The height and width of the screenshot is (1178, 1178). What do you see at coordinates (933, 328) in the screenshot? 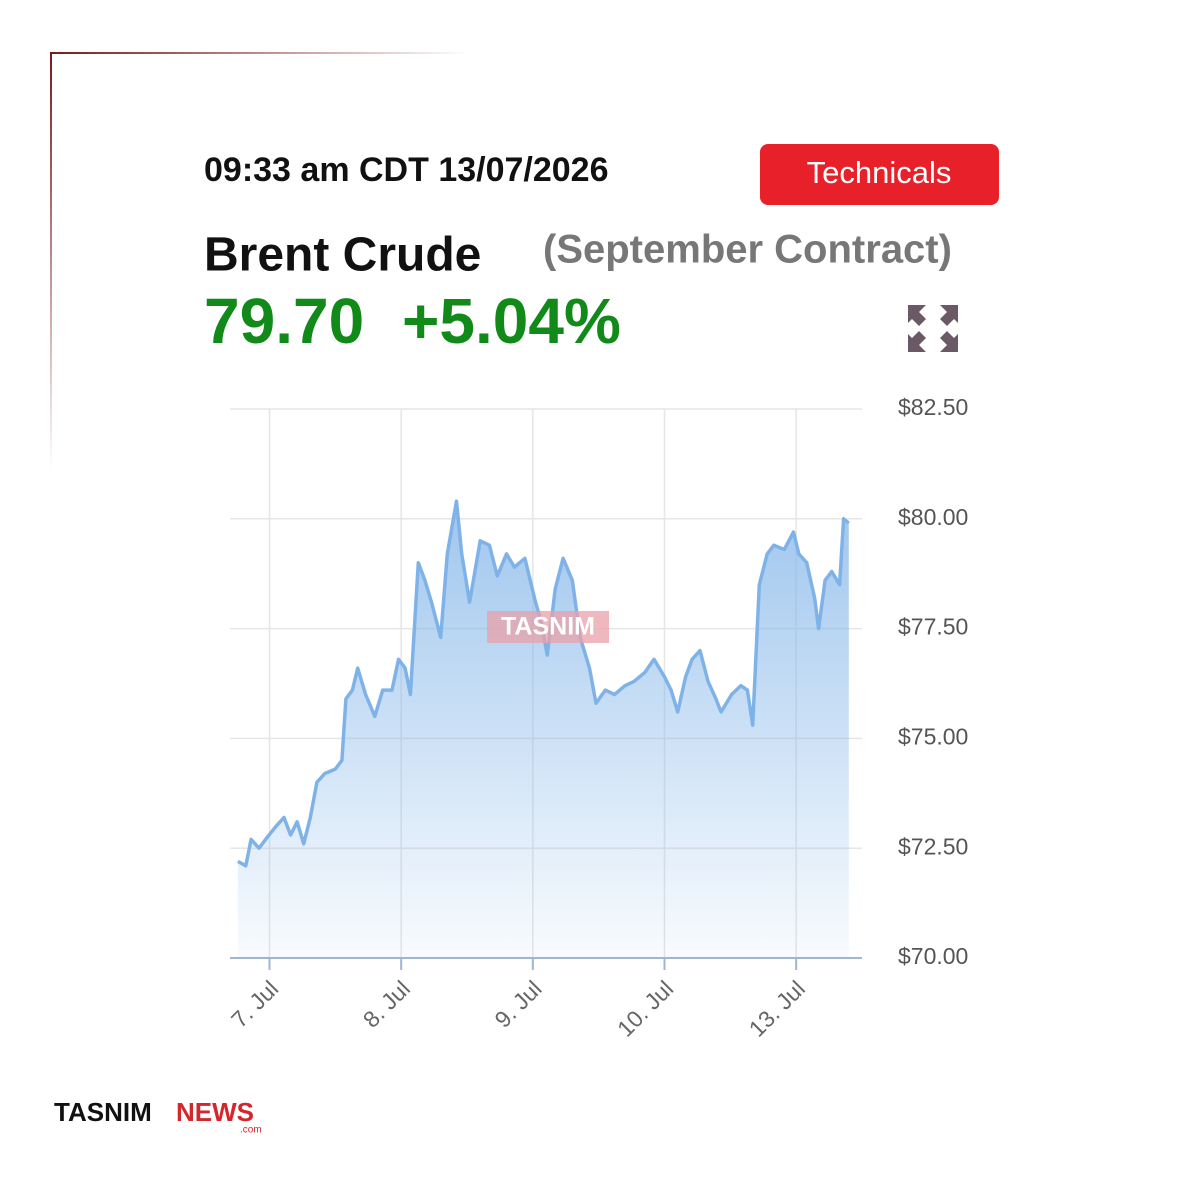
I see `expand-icon` at bounding box center [933, 328].